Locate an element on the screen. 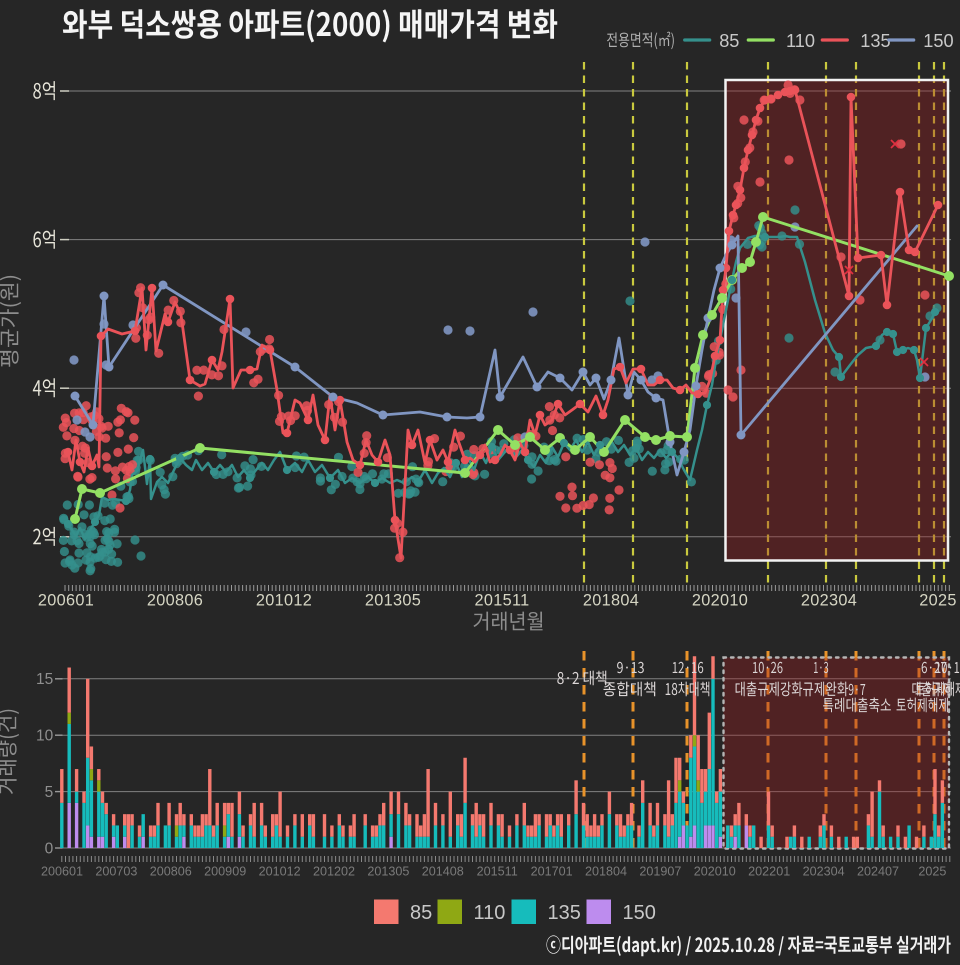 The image size is (960, 965). svg-text: 202407 is located at coordinates (878, 872).